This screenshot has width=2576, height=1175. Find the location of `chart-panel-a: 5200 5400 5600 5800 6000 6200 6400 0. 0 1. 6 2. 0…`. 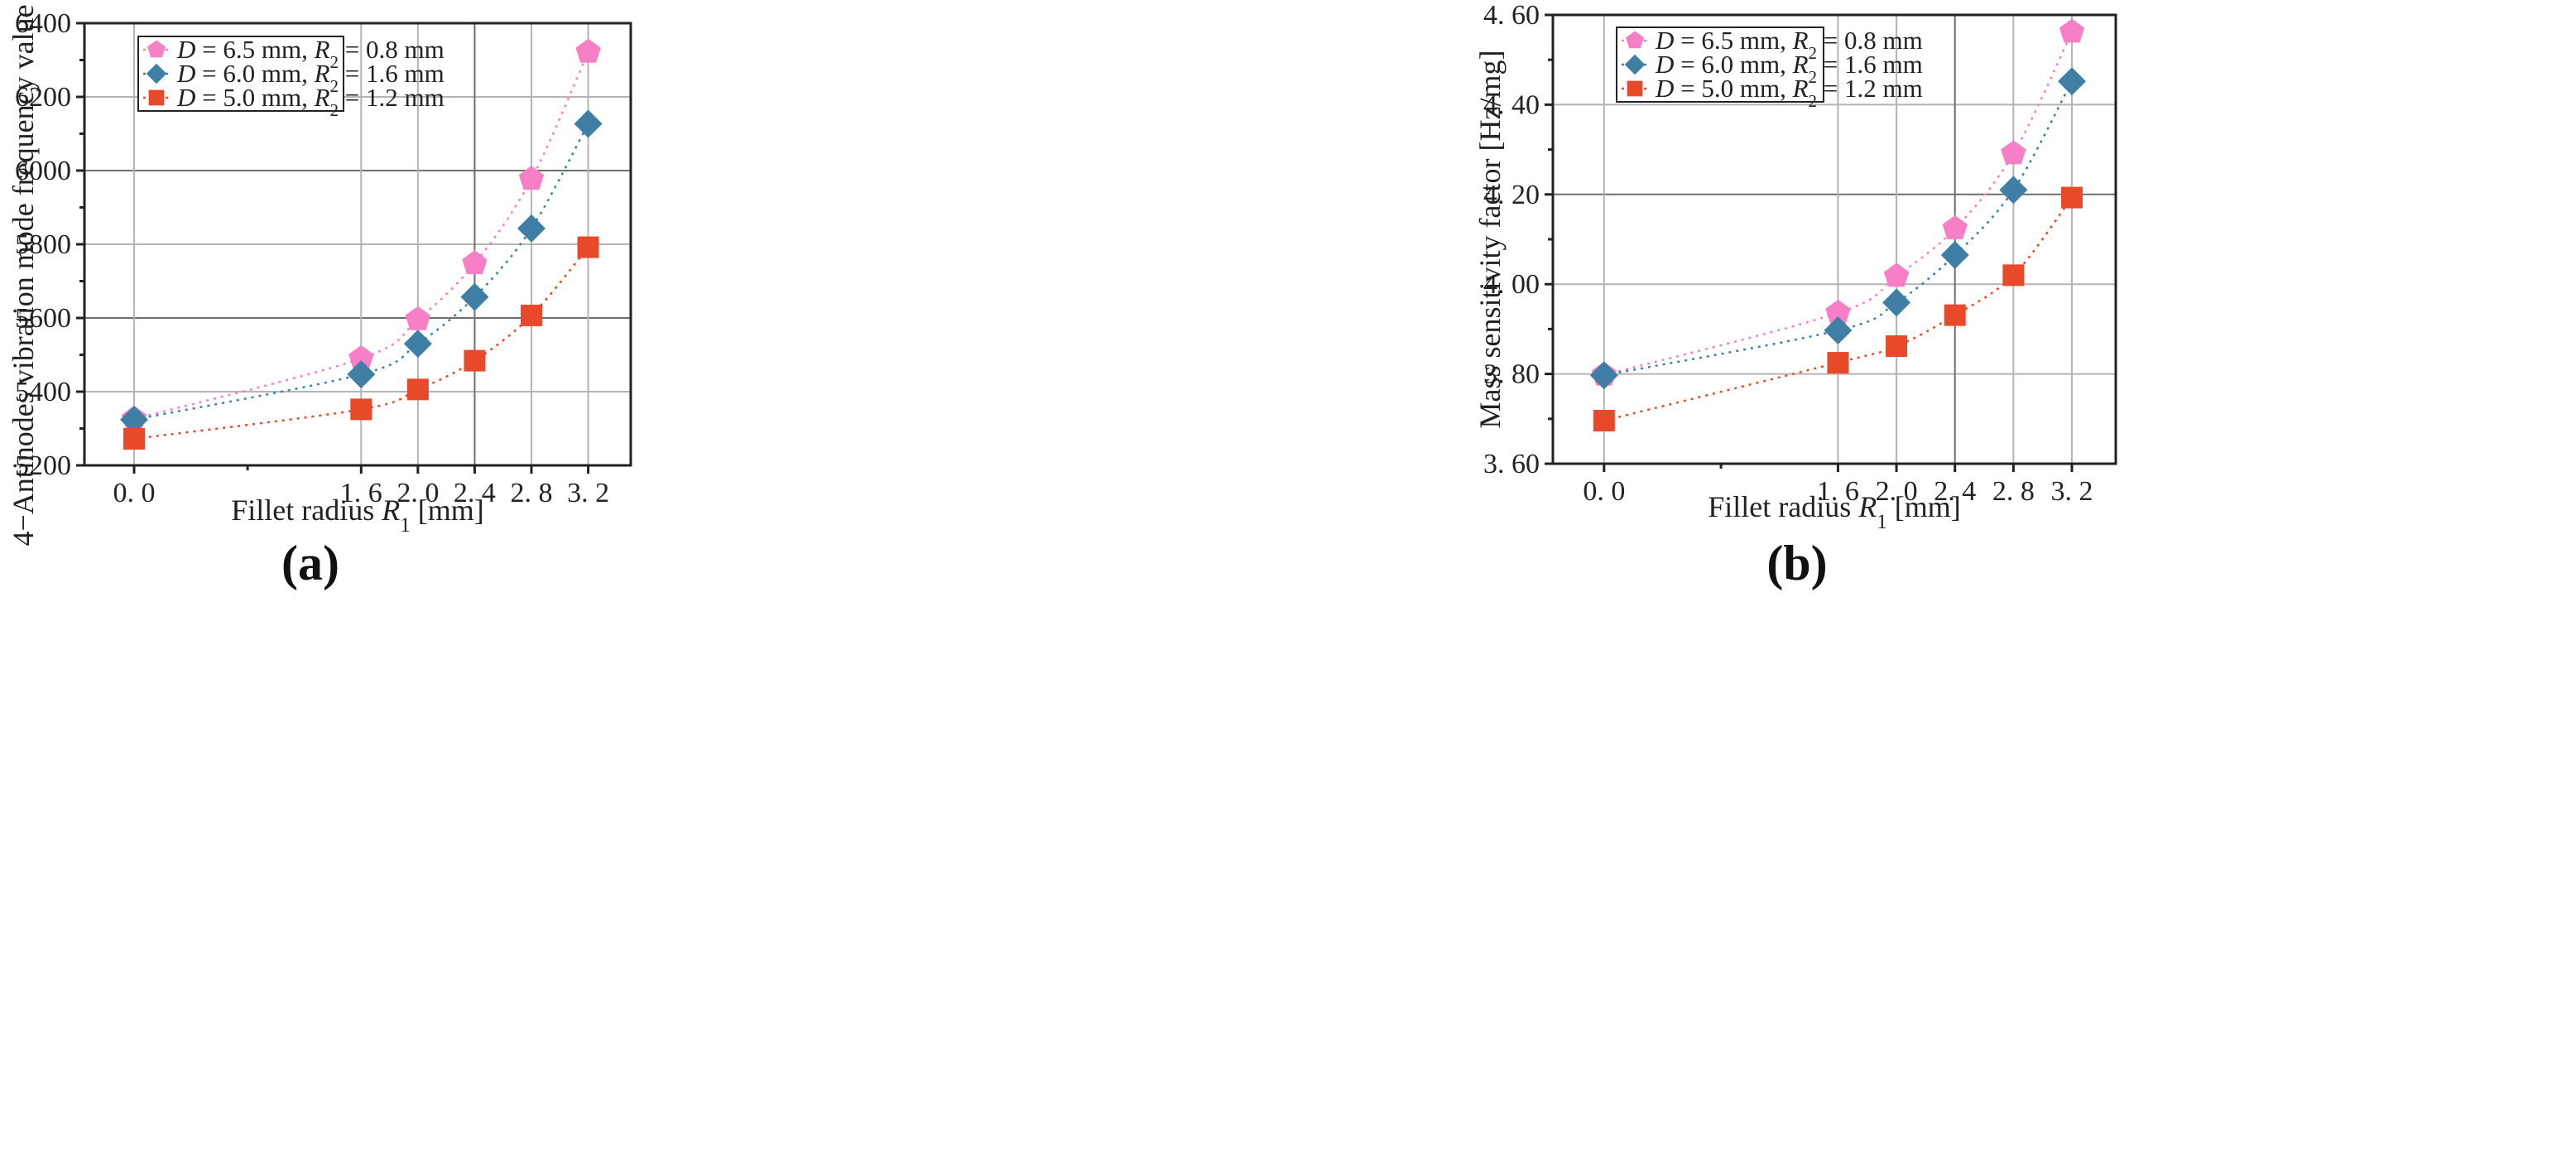

chart-panel-a: 5200 5400 5600 5800 6000 6200 6400 0. 0 1. 6 2. 0… is located at coordinates (319, 295).